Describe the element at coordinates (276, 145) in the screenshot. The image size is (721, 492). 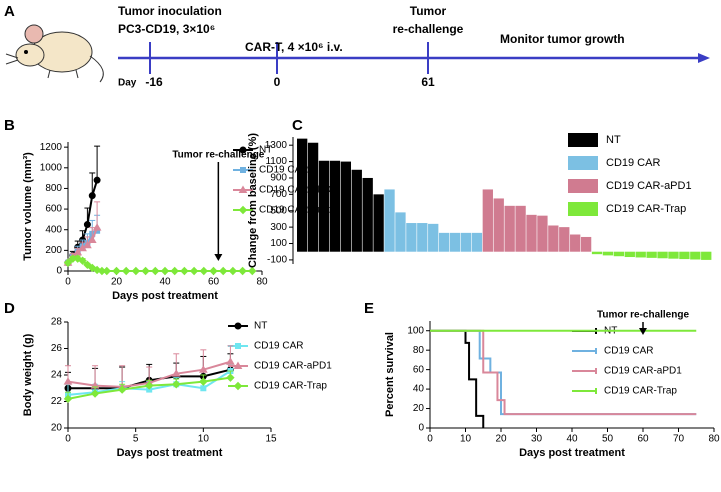
I see `y-tick-label: 1300` at that location.